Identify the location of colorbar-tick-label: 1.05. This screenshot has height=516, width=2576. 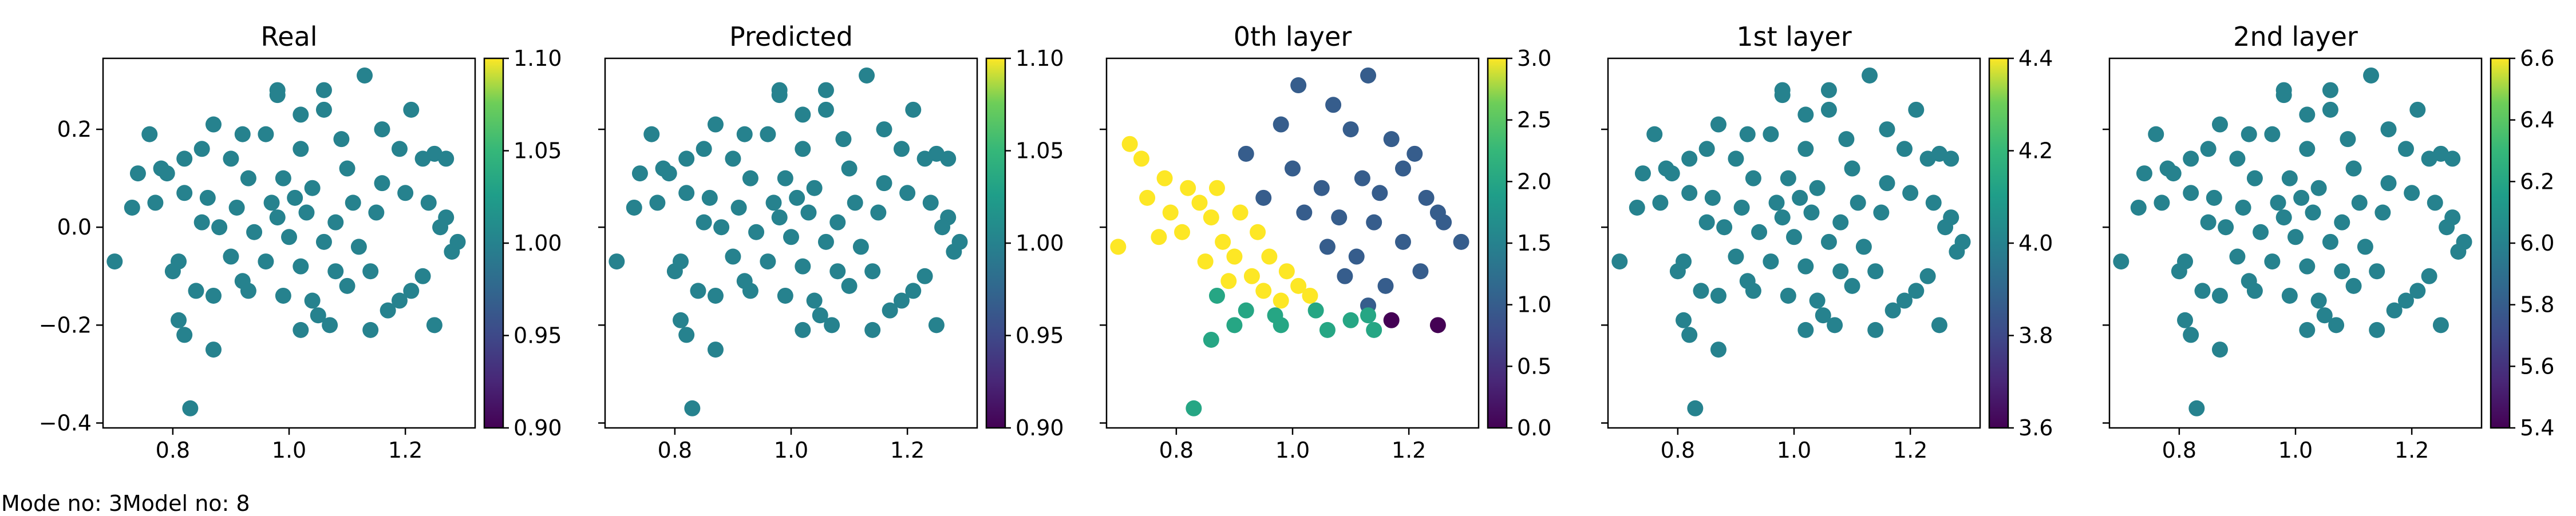
(537, 151).